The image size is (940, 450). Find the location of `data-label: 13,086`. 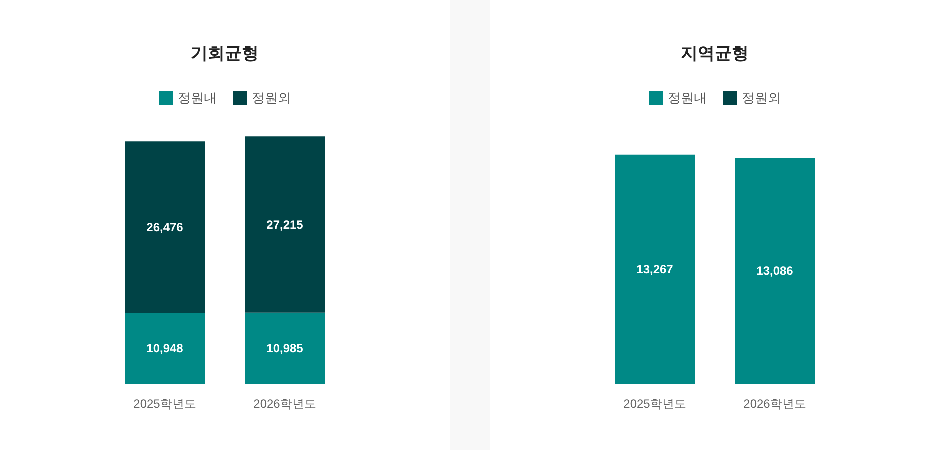

data-label: 13,086 is located at coordinates (775, 271).